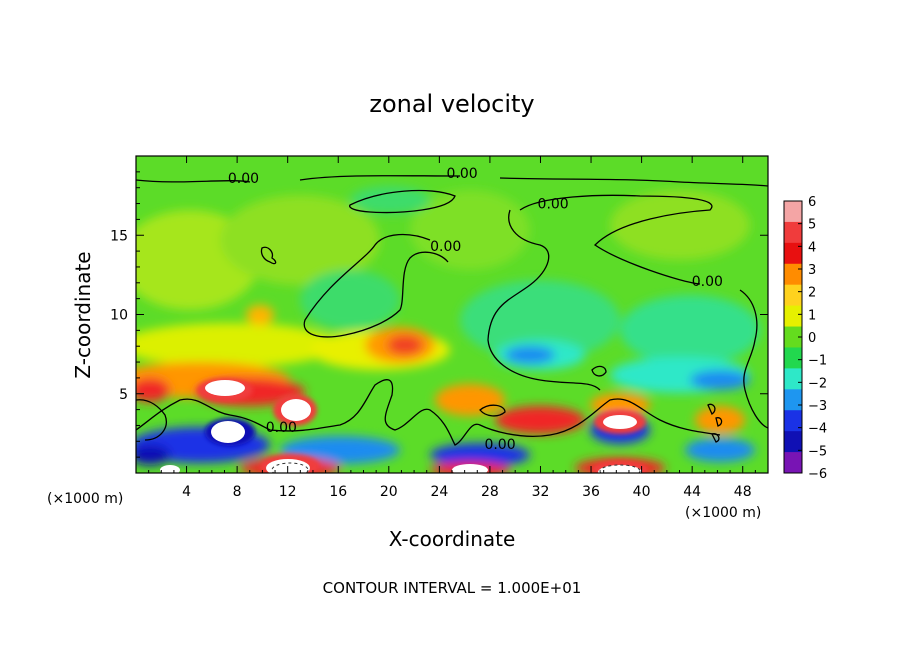 The image size is (904, 654). Describe the element at coordinates (591, 492) in the screenshot. I see `x-tick-label: 36` at that location.